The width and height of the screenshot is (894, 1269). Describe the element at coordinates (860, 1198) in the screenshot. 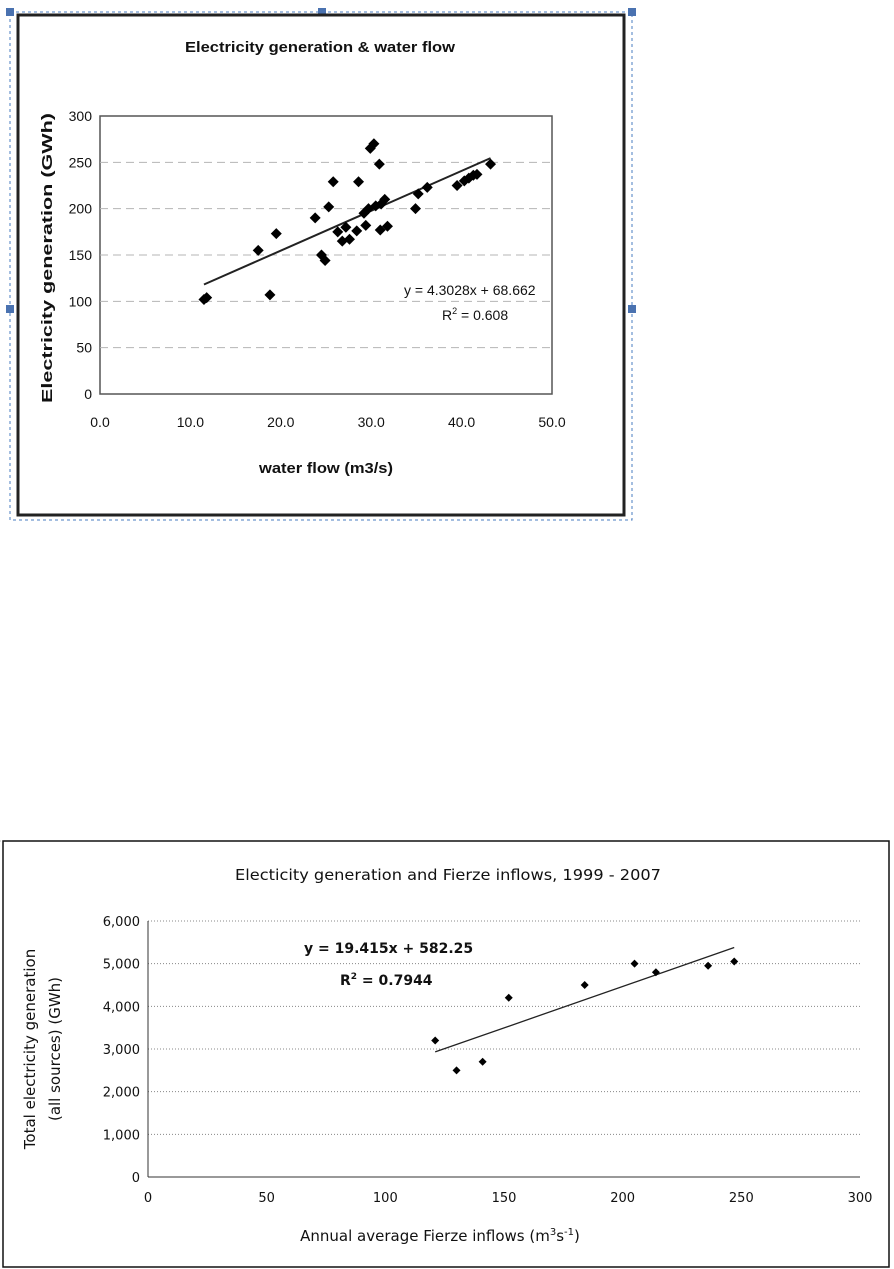

I see `x-tick-label: 300` at that location.